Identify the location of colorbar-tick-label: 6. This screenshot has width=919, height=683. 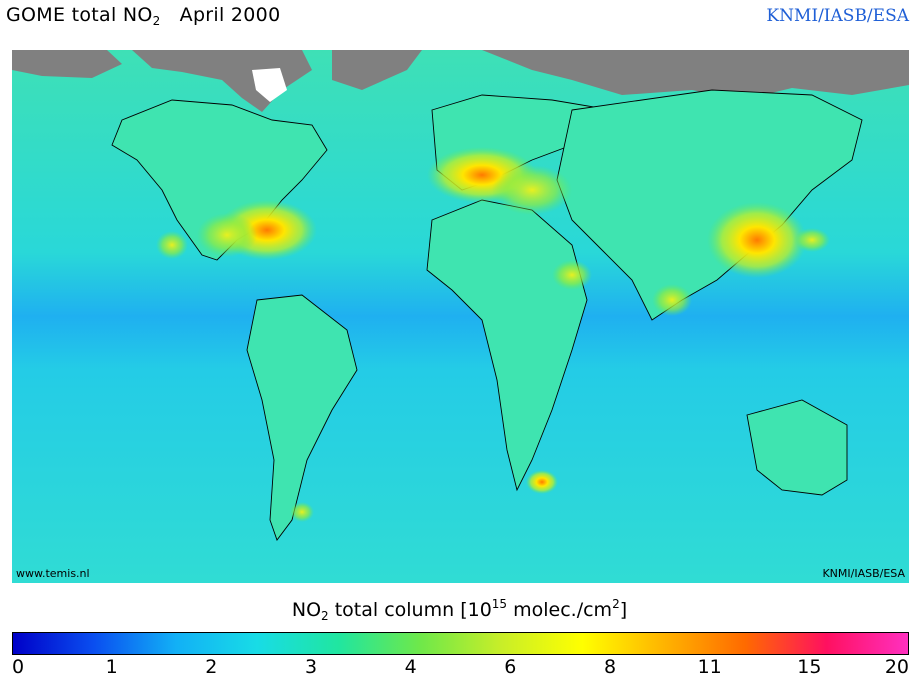
(510, 667).